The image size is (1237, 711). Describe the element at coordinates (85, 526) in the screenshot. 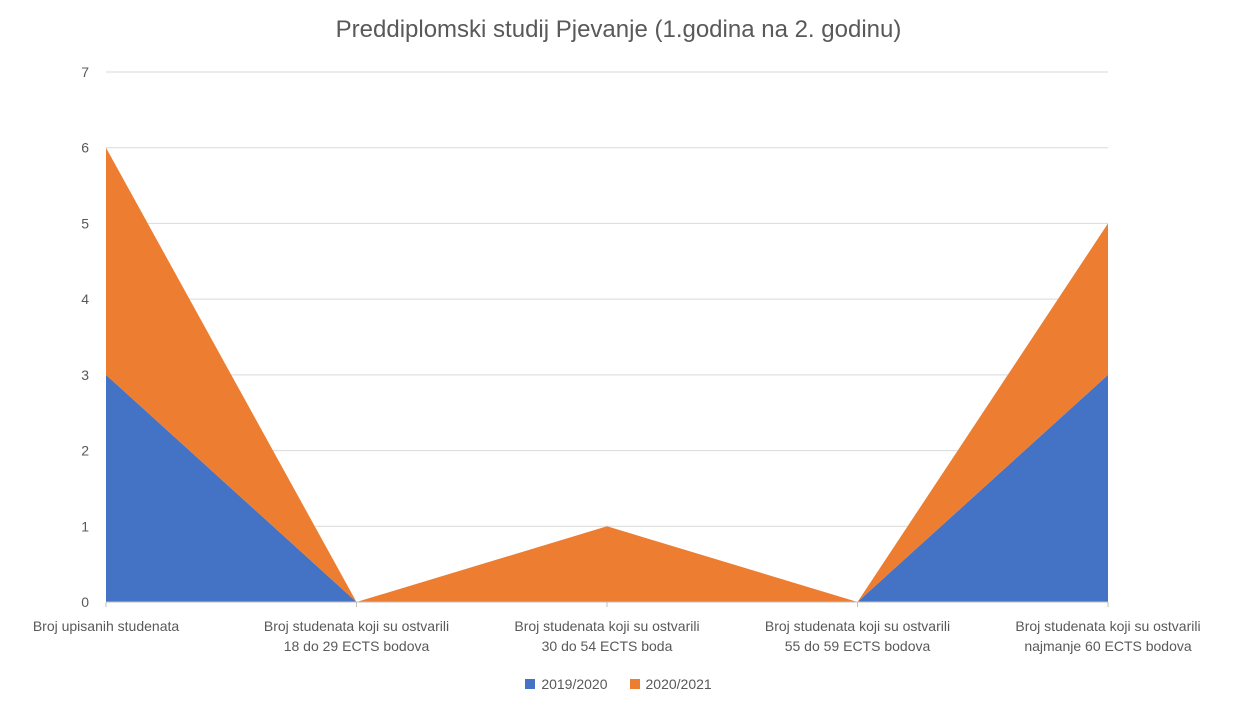

I see `y-tick-label: 1` at that location.